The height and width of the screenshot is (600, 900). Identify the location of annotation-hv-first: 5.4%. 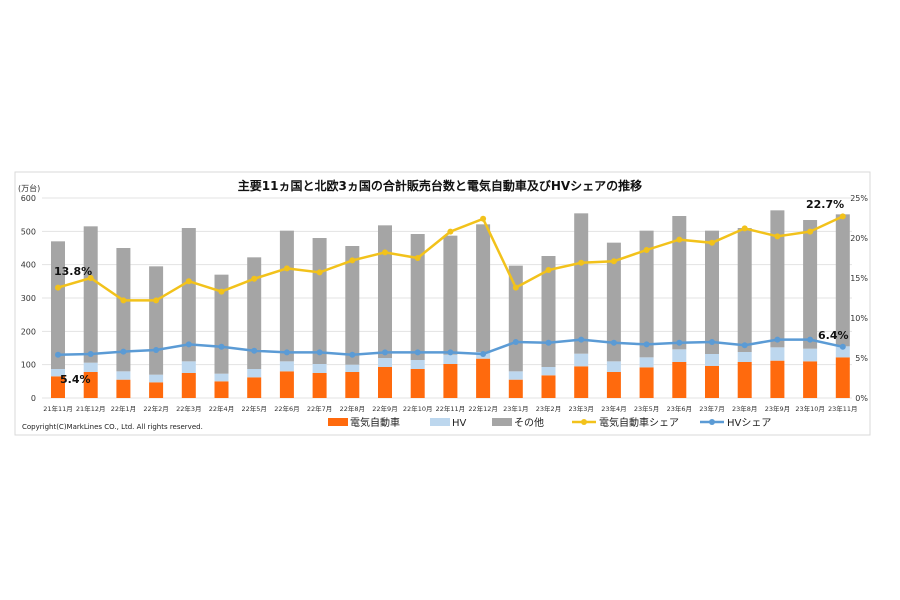
(75, 379).